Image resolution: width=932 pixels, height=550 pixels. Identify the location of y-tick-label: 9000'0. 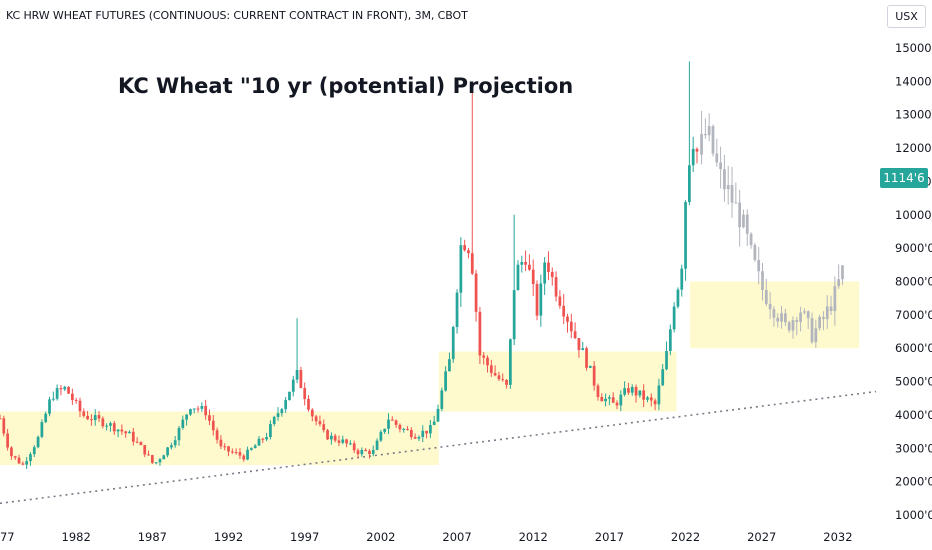
(913, 248).